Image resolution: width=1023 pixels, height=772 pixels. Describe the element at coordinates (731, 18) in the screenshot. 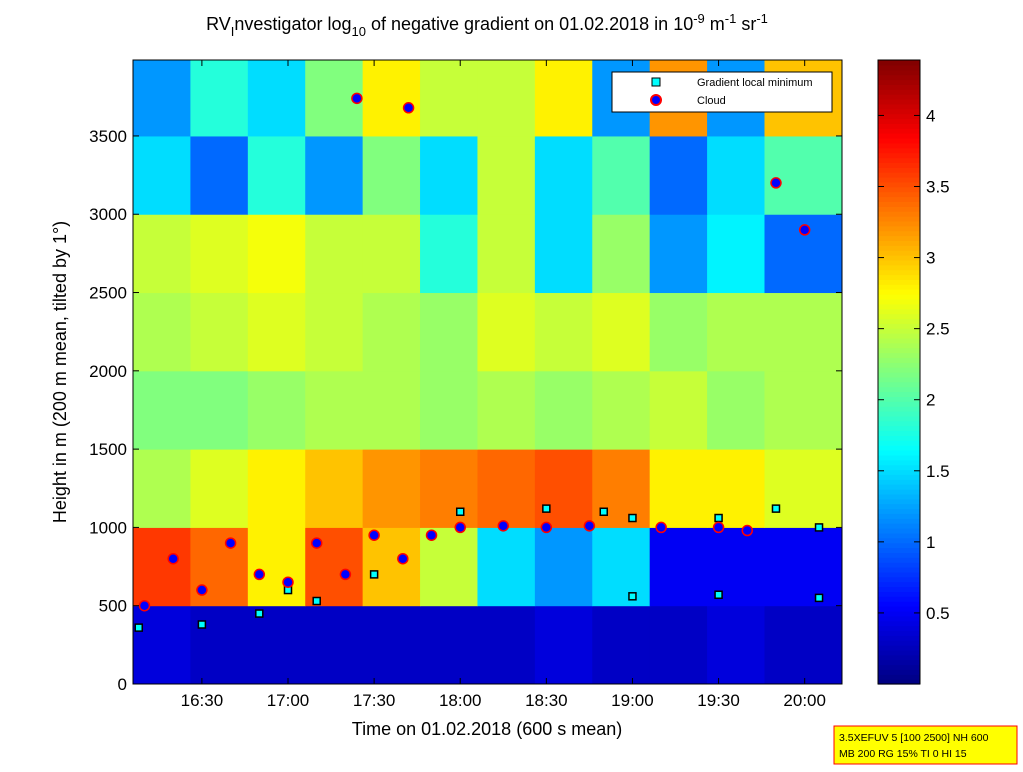

I see `title-part: -1` at that location.